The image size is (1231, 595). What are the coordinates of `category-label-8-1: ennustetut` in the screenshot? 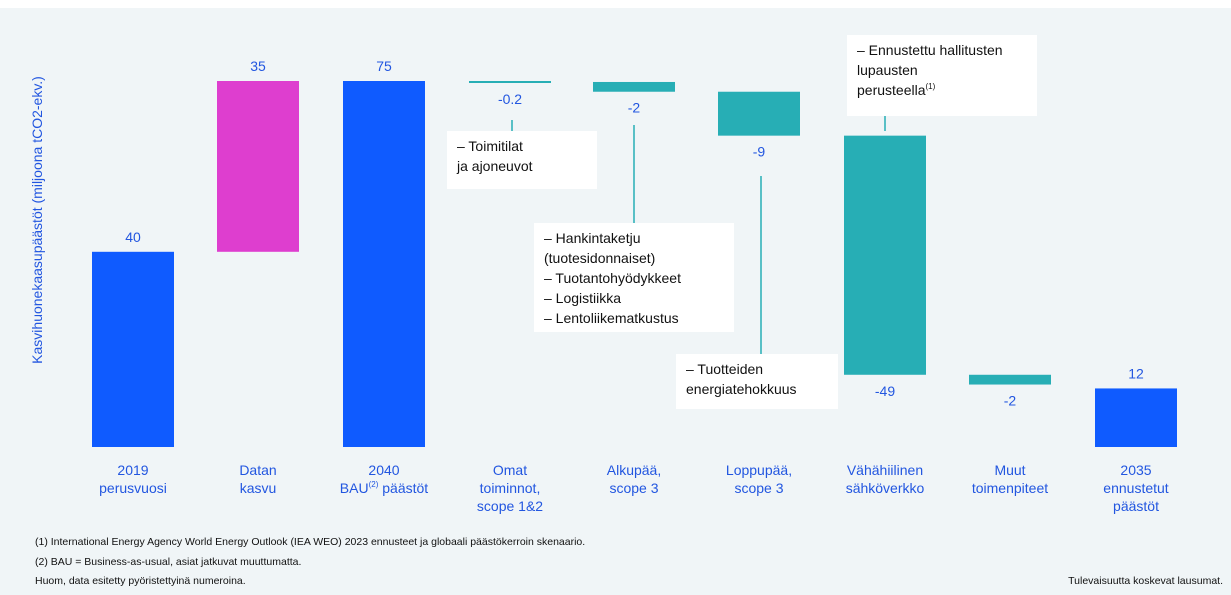 It's located at (1135, 488).